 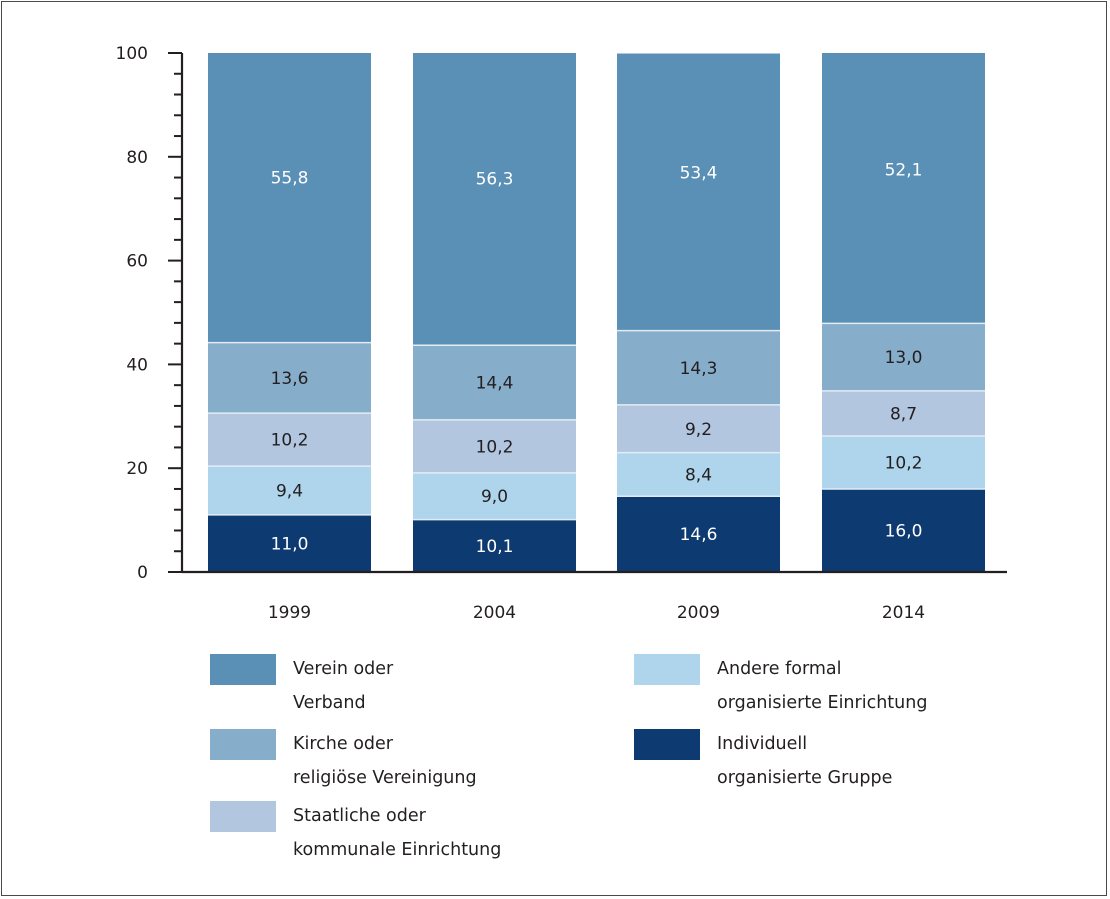 I want to click on data-label: 14,6, so click(x=699, y=535).